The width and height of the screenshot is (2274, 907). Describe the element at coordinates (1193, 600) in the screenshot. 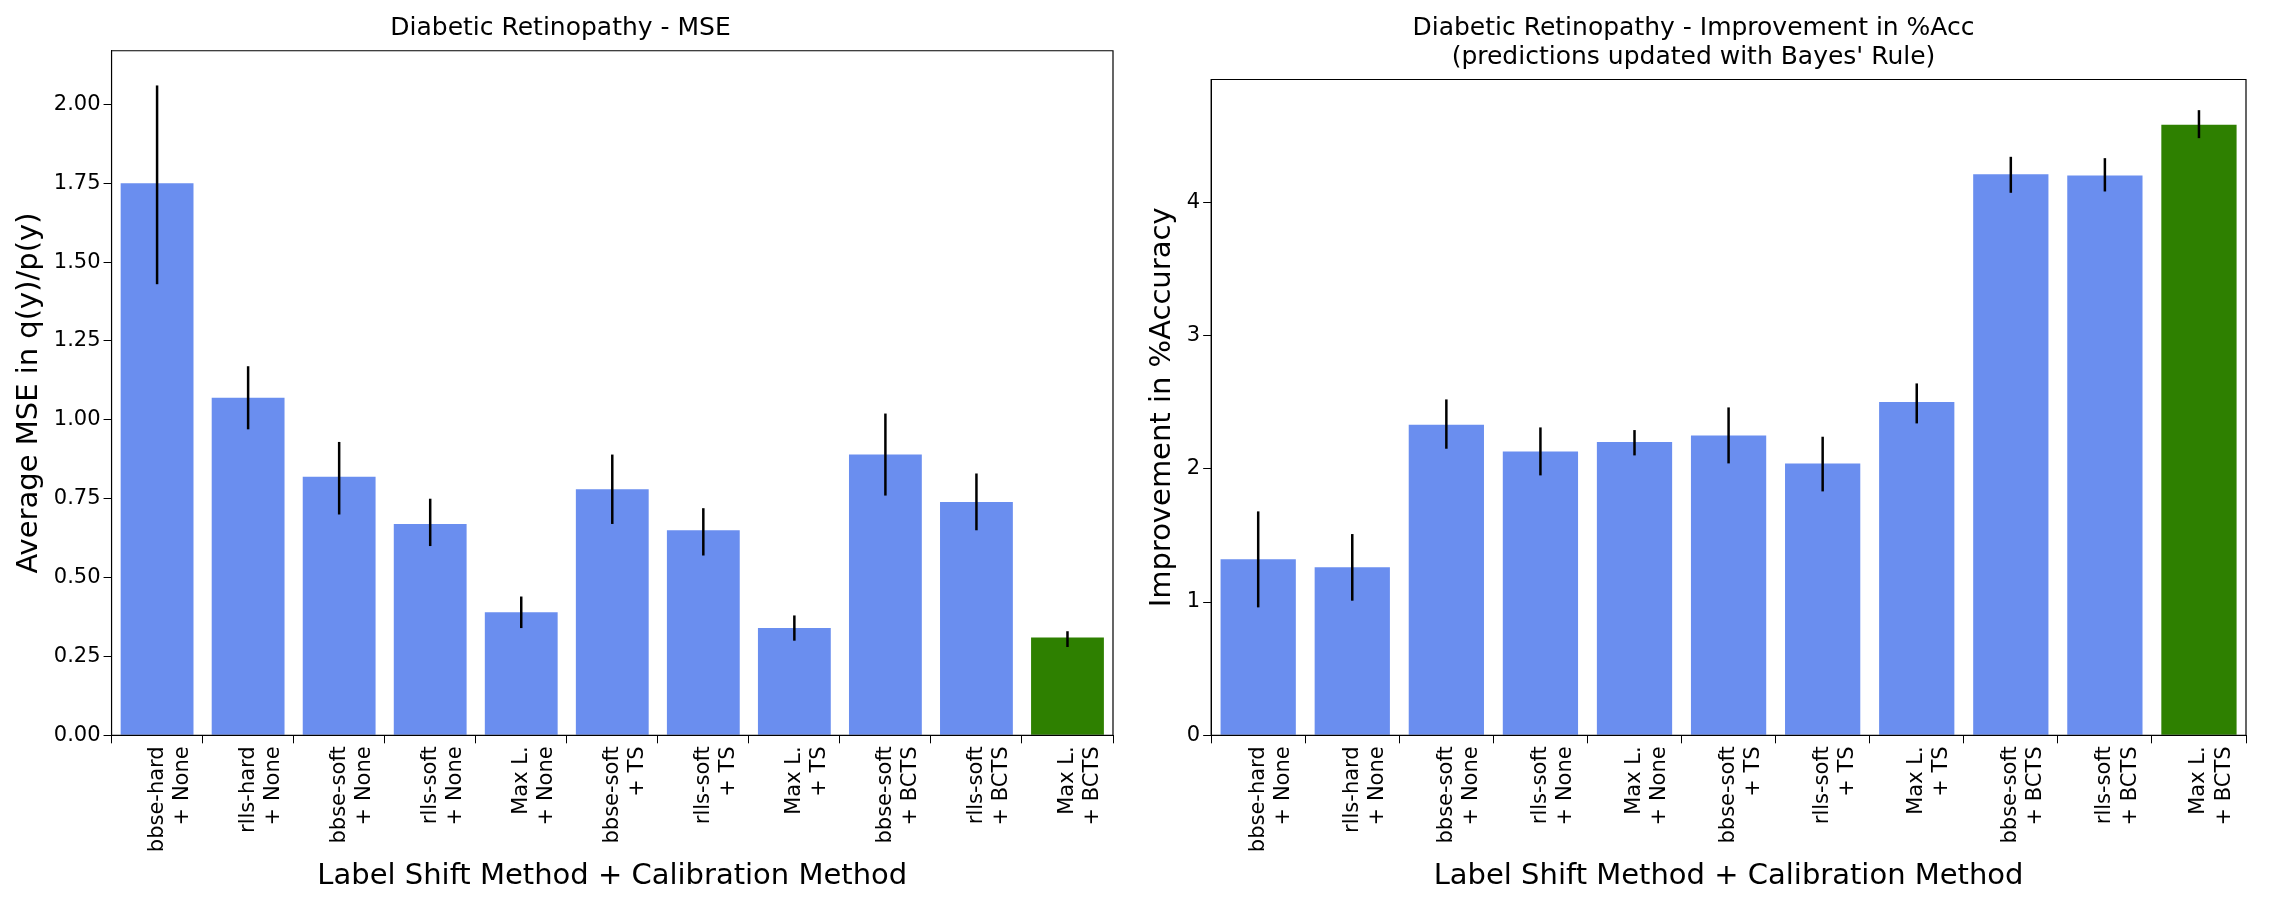

I see `y-tick-label: 1` at that location.